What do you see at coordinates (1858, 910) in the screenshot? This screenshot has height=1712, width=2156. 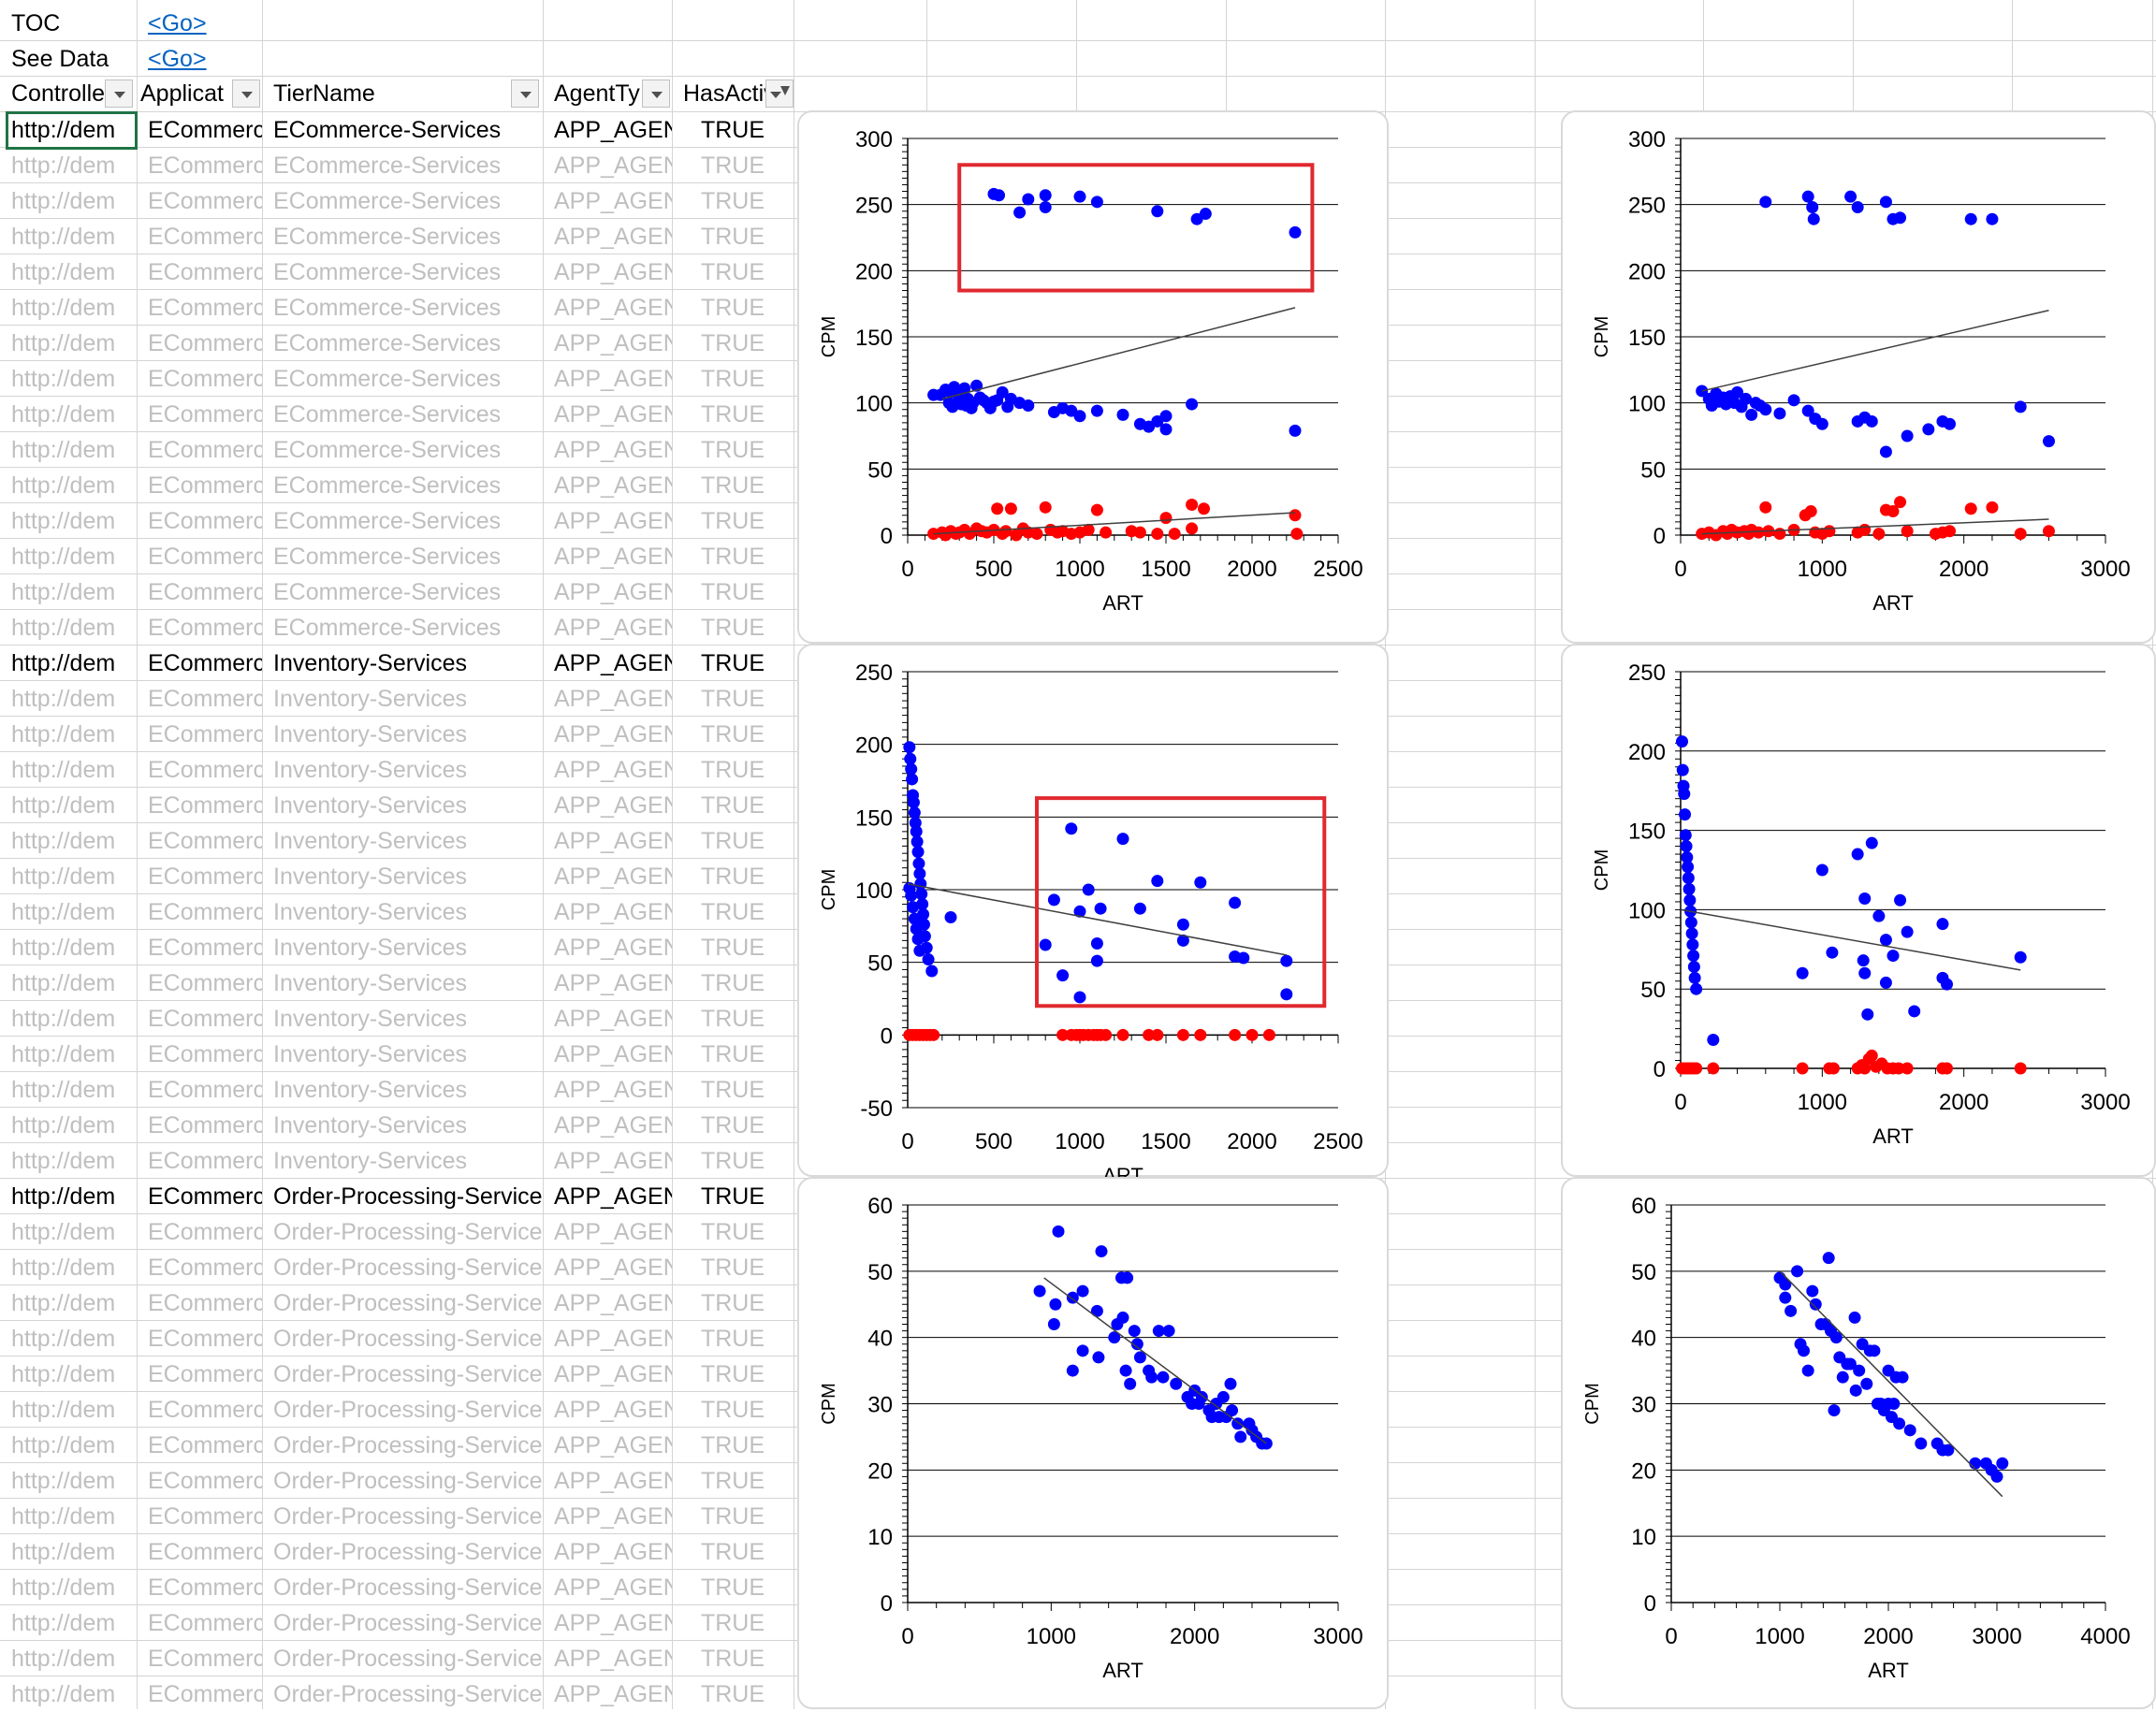 I see `scatter-chart-4: 0 50 100 150 200 250 0 1000 2000 3000 ART CPM` at bounding box center [1858, 910].